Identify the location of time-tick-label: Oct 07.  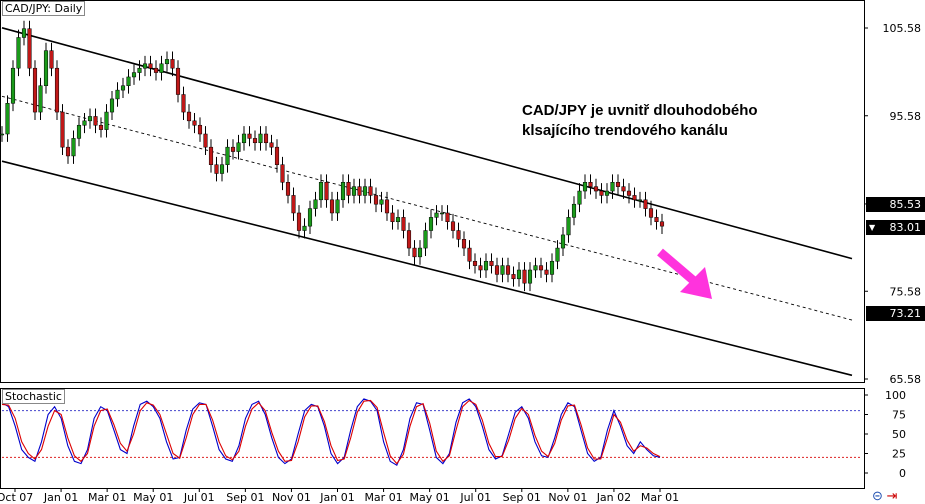
(16, 497).